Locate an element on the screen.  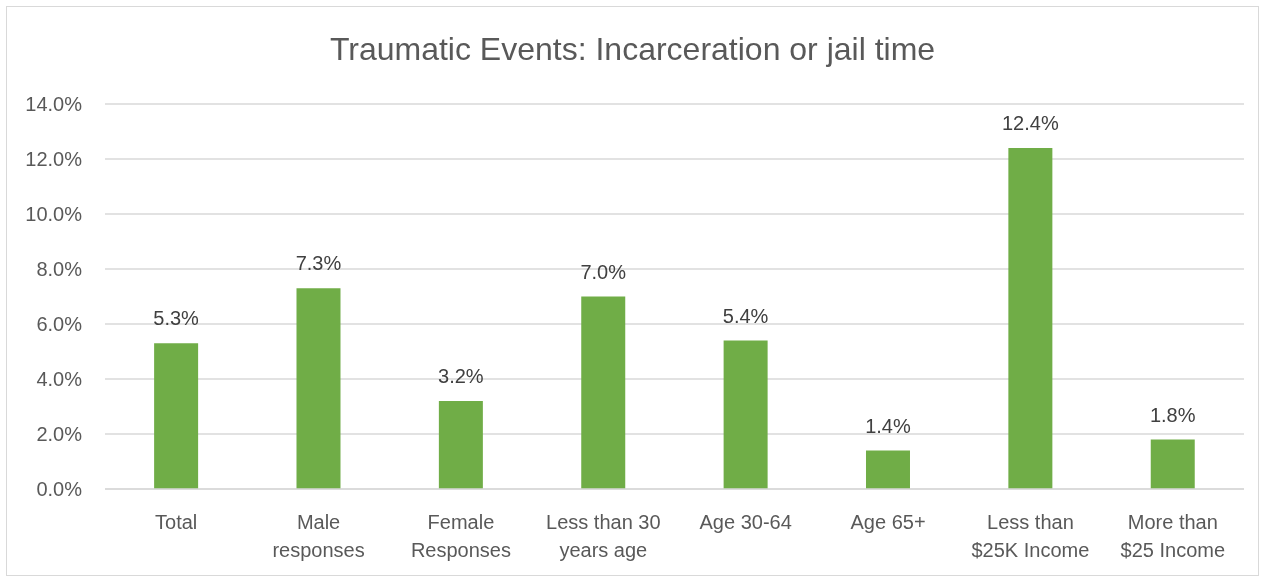
x-tick-label: Female Responses is located at coordinates (460, 536).